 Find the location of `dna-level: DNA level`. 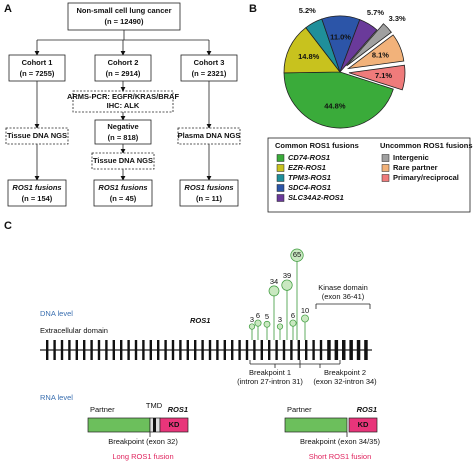

dna-level: DNA level is located at coordinates (56, 313).